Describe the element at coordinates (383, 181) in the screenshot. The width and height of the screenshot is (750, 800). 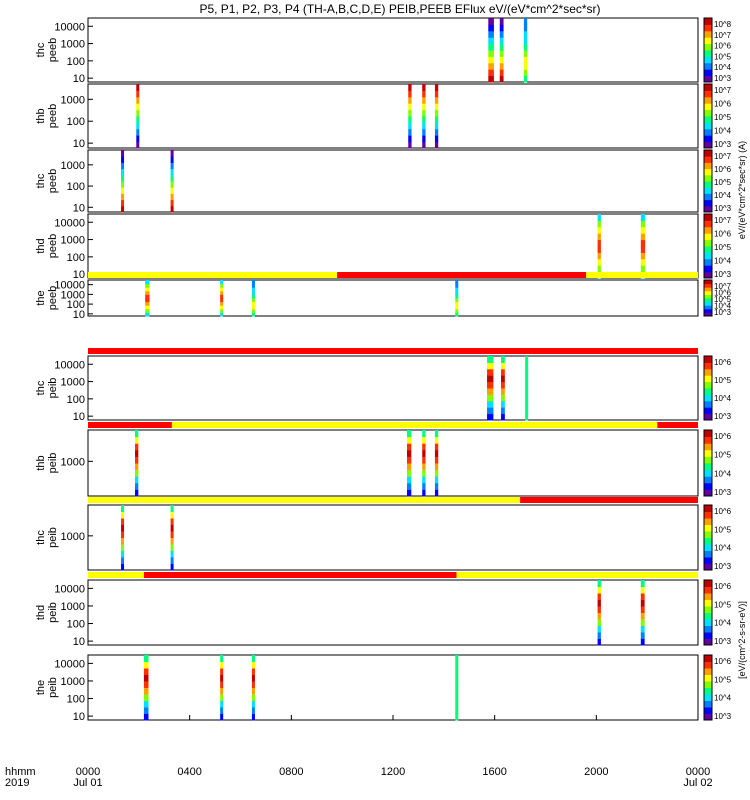
I see `panel-3-thc-peeb: 10 100 1000 thc peeb 10^7 10^6 10^5 10^4 10^3` at that location.